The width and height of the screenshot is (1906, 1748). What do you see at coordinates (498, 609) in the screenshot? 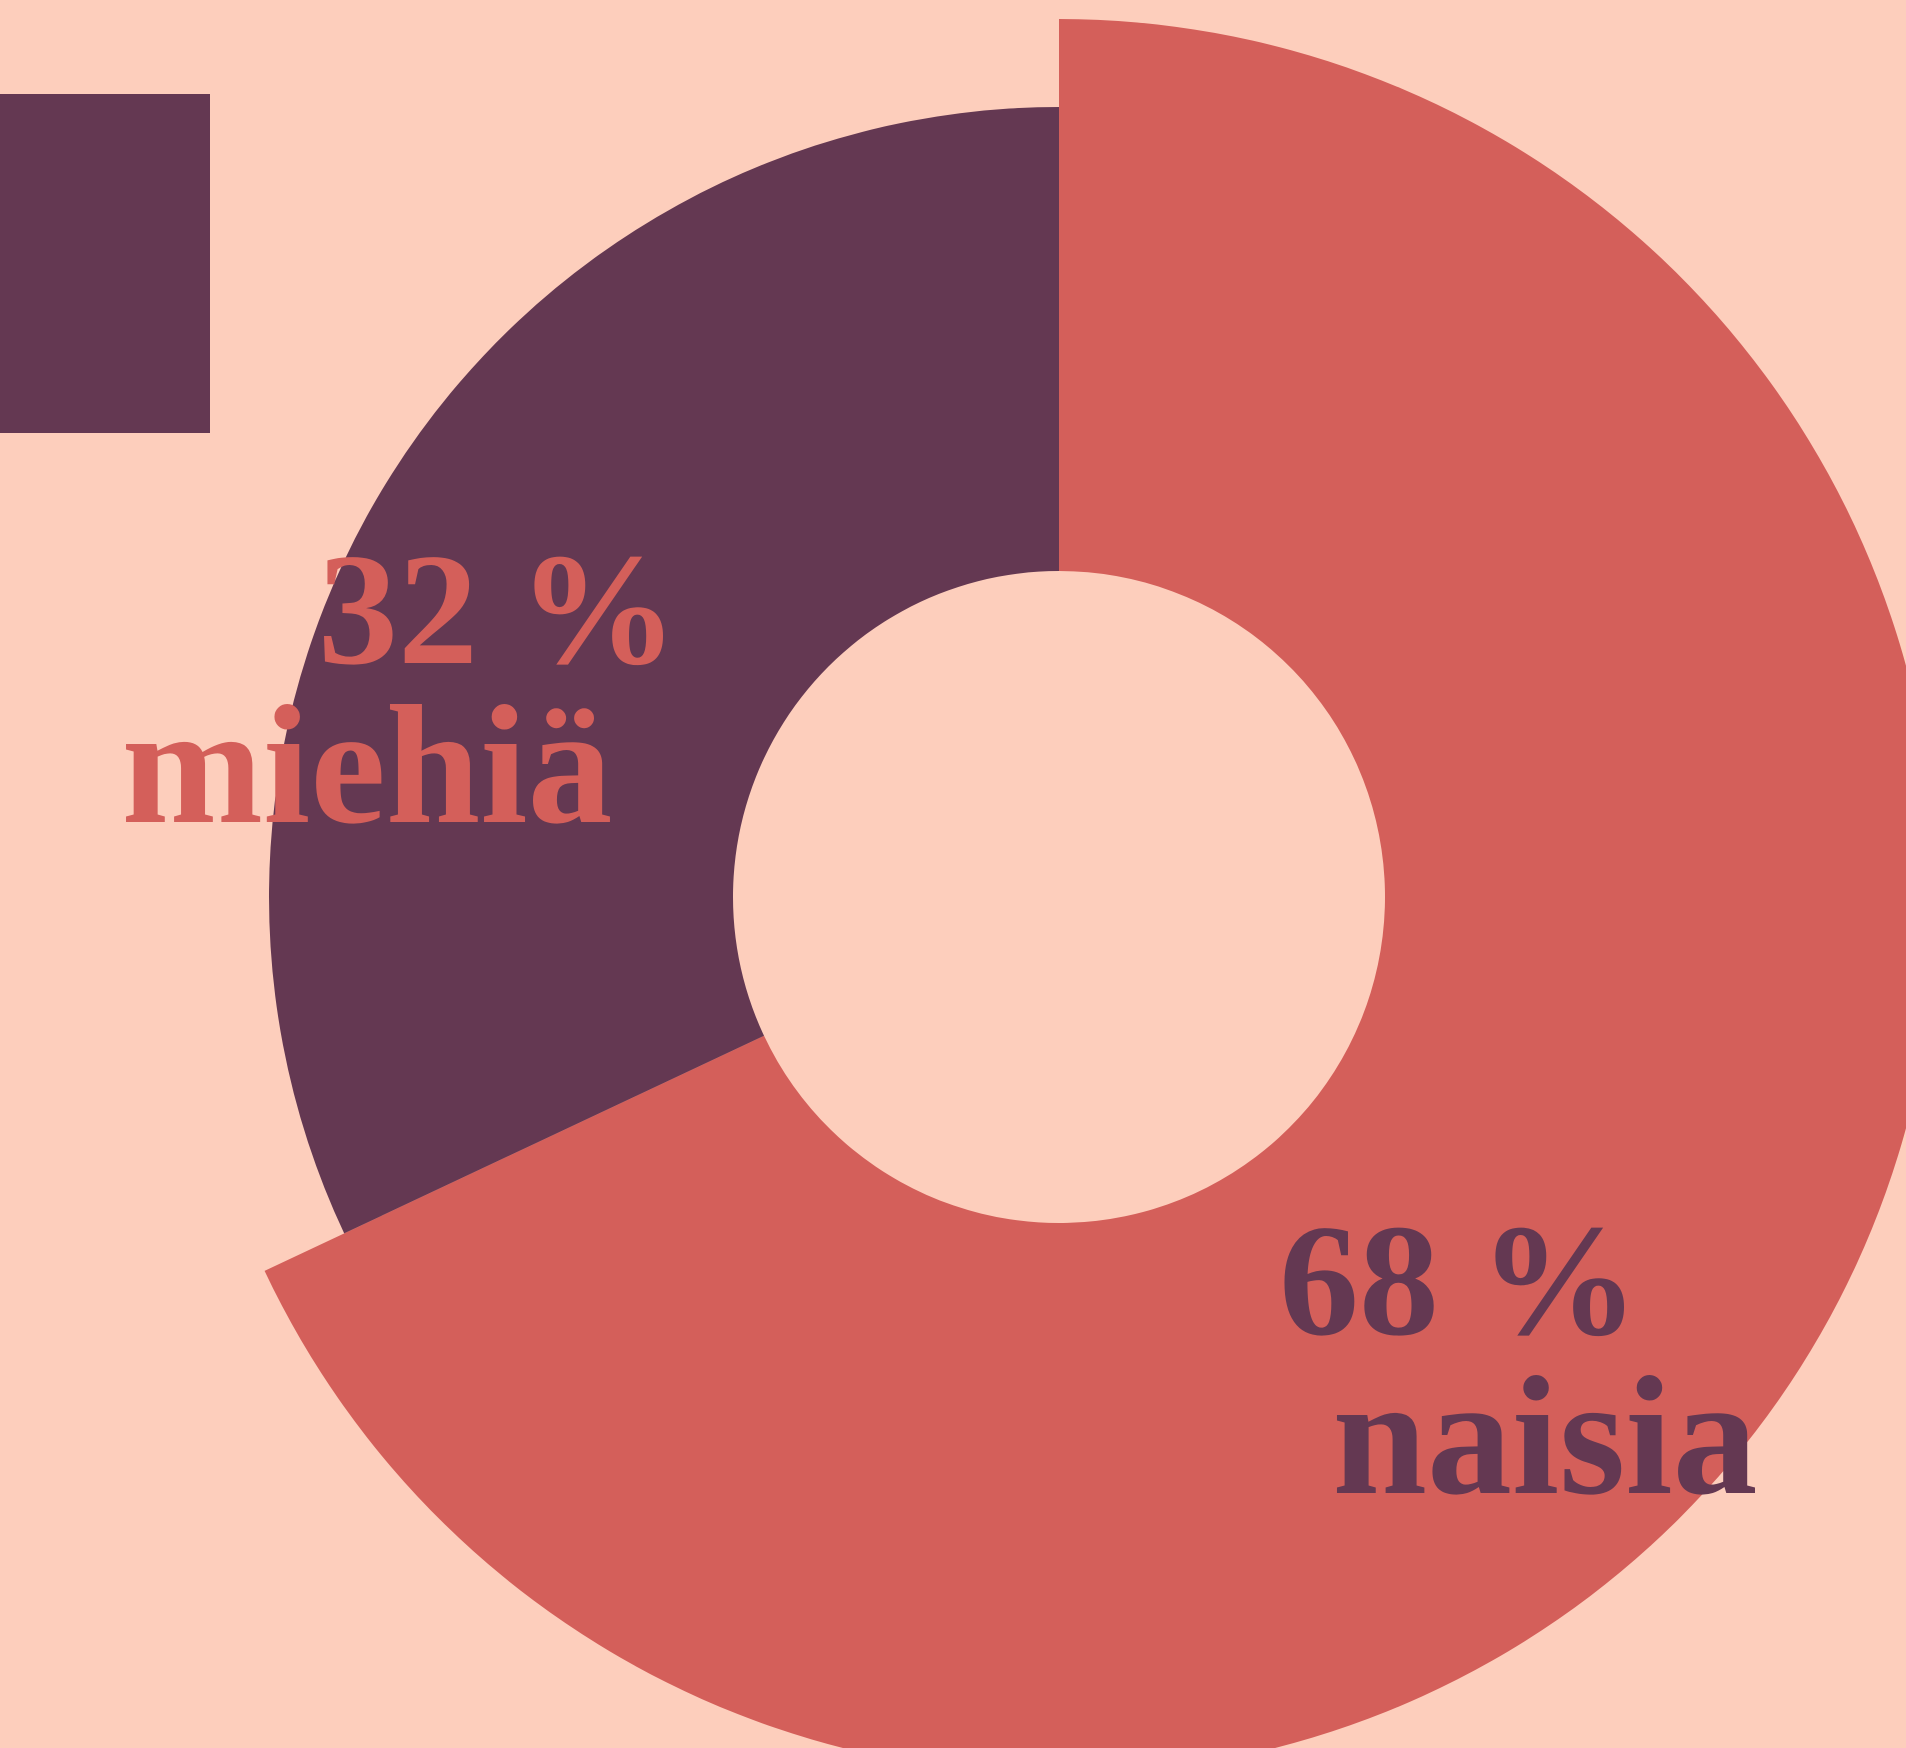
I see `value-label: 32 %` at bounding box center [498, 609].